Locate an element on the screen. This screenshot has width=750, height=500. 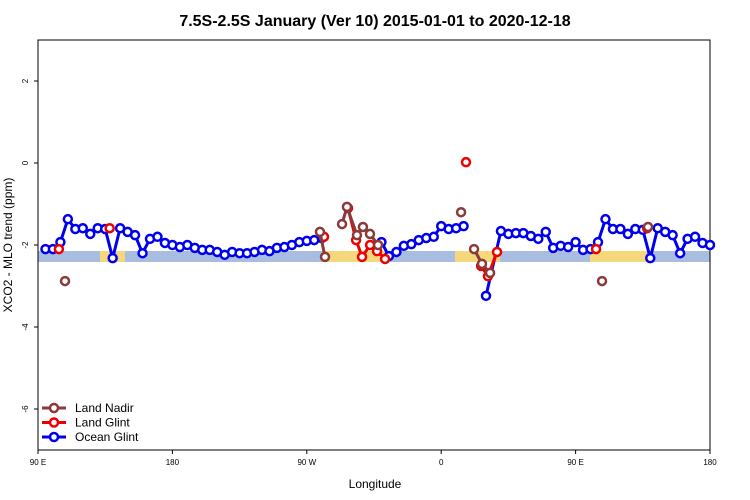
x-tick-label: 0 is located at coordinates (441, 462).